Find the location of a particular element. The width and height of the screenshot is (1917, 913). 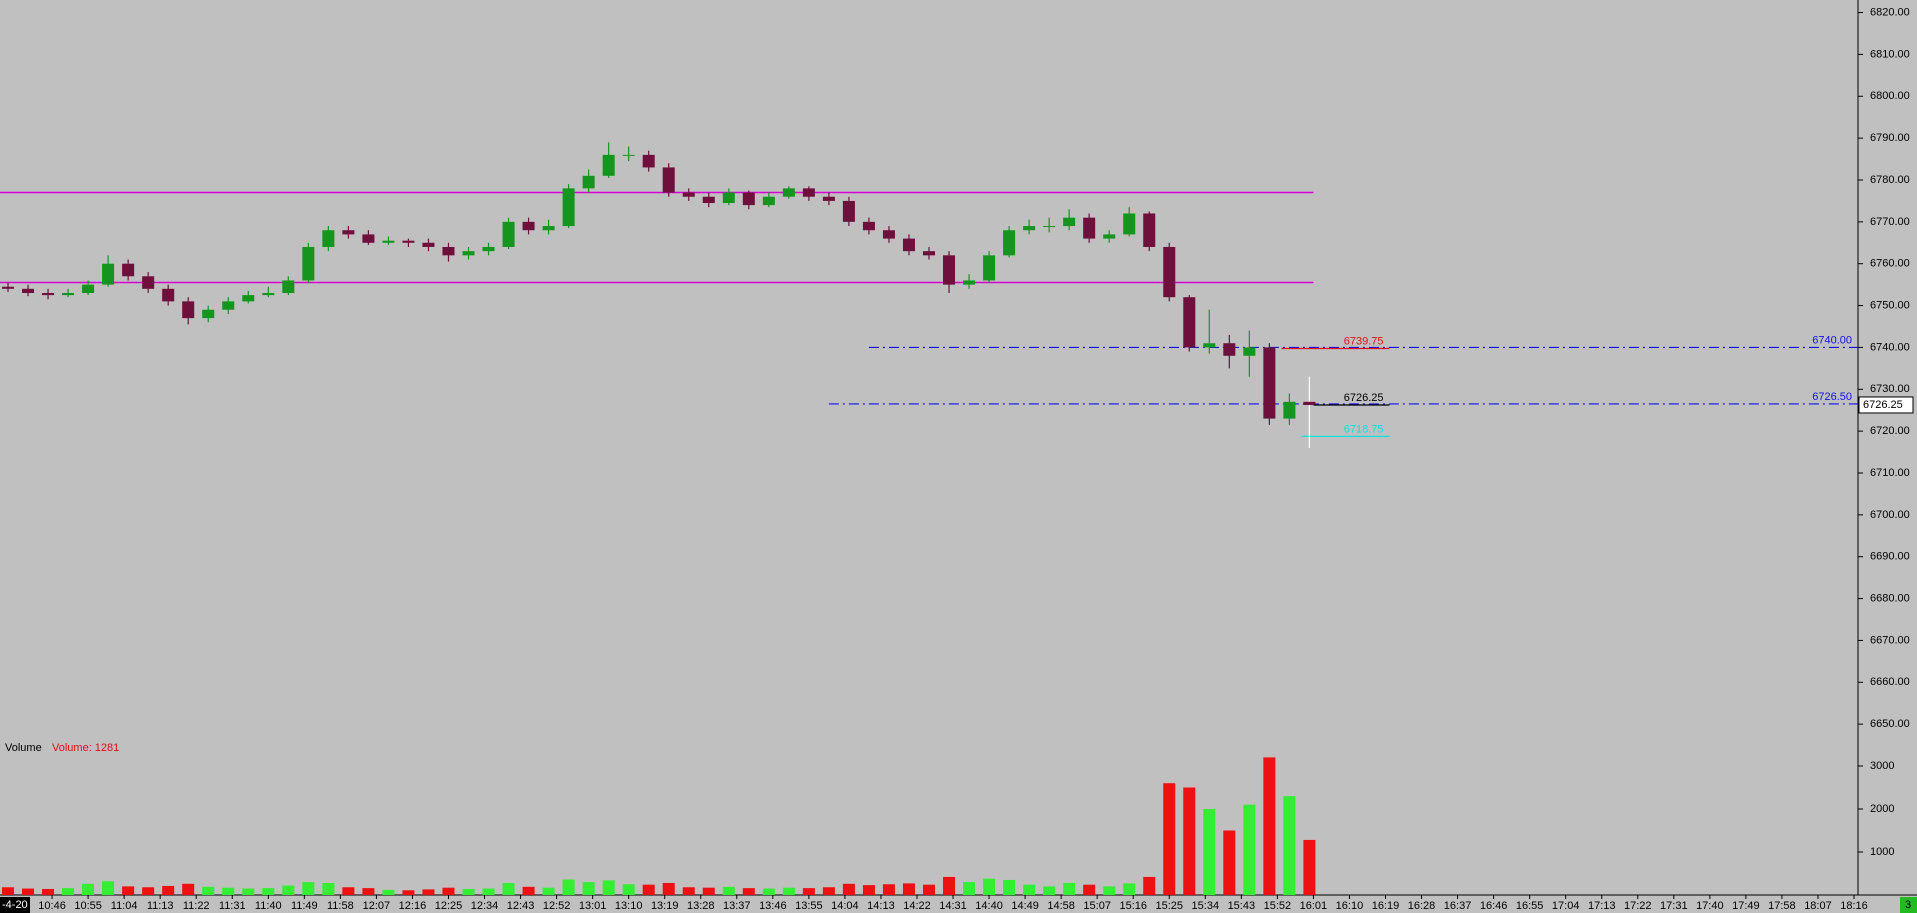

x-tick-label: 16:01 is located at coordinates (1314, 906).